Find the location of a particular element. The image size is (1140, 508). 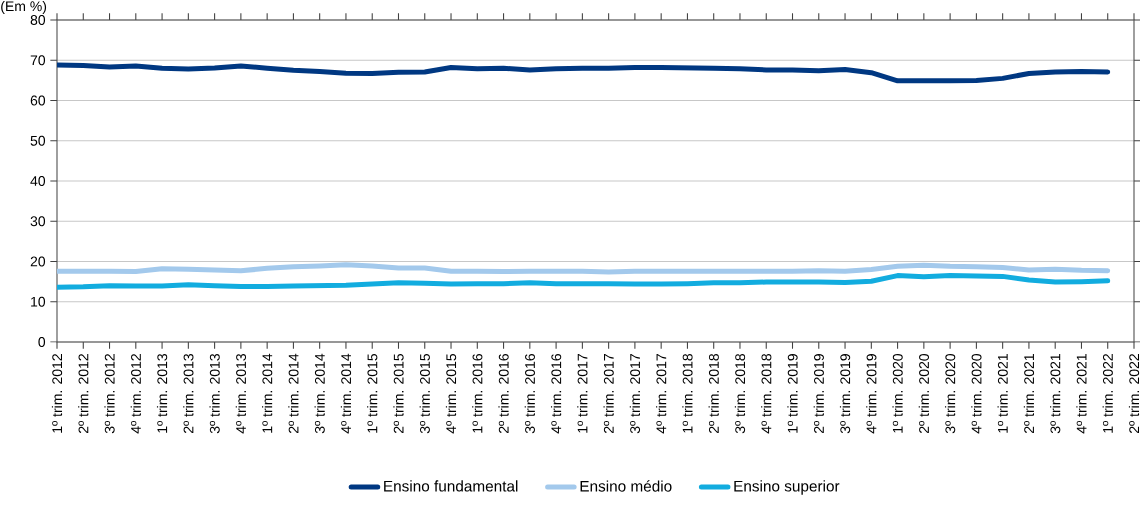

y-tick-label: 10 is located at coordinates (38, 301).